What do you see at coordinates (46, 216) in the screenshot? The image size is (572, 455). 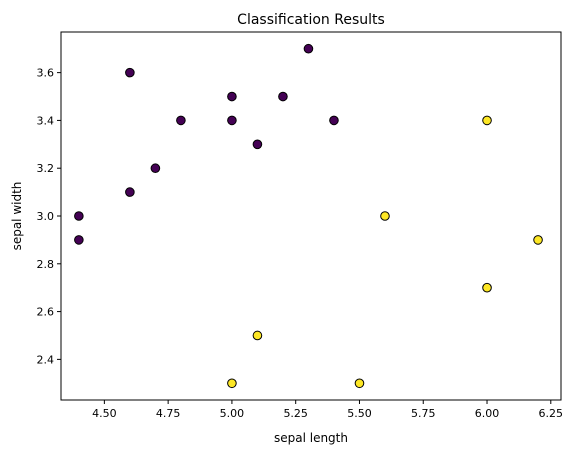 I see `y-tick-label: 3.0` at bounding box center [46, 216].